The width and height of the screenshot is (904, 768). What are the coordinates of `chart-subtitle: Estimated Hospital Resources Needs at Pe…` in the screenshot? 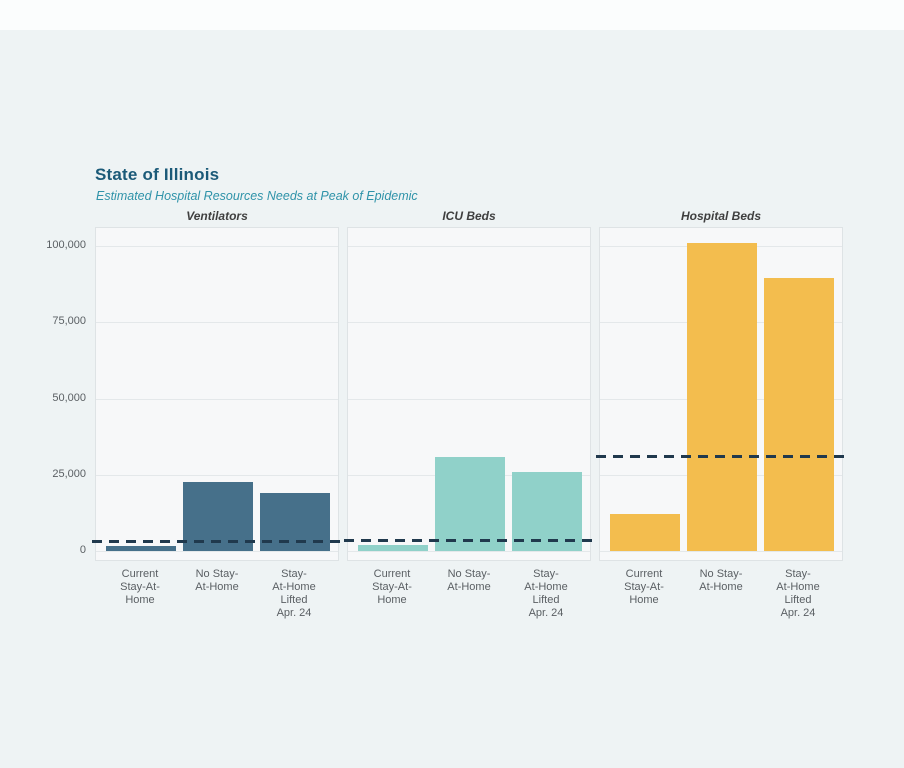 It's located at (257, 196).